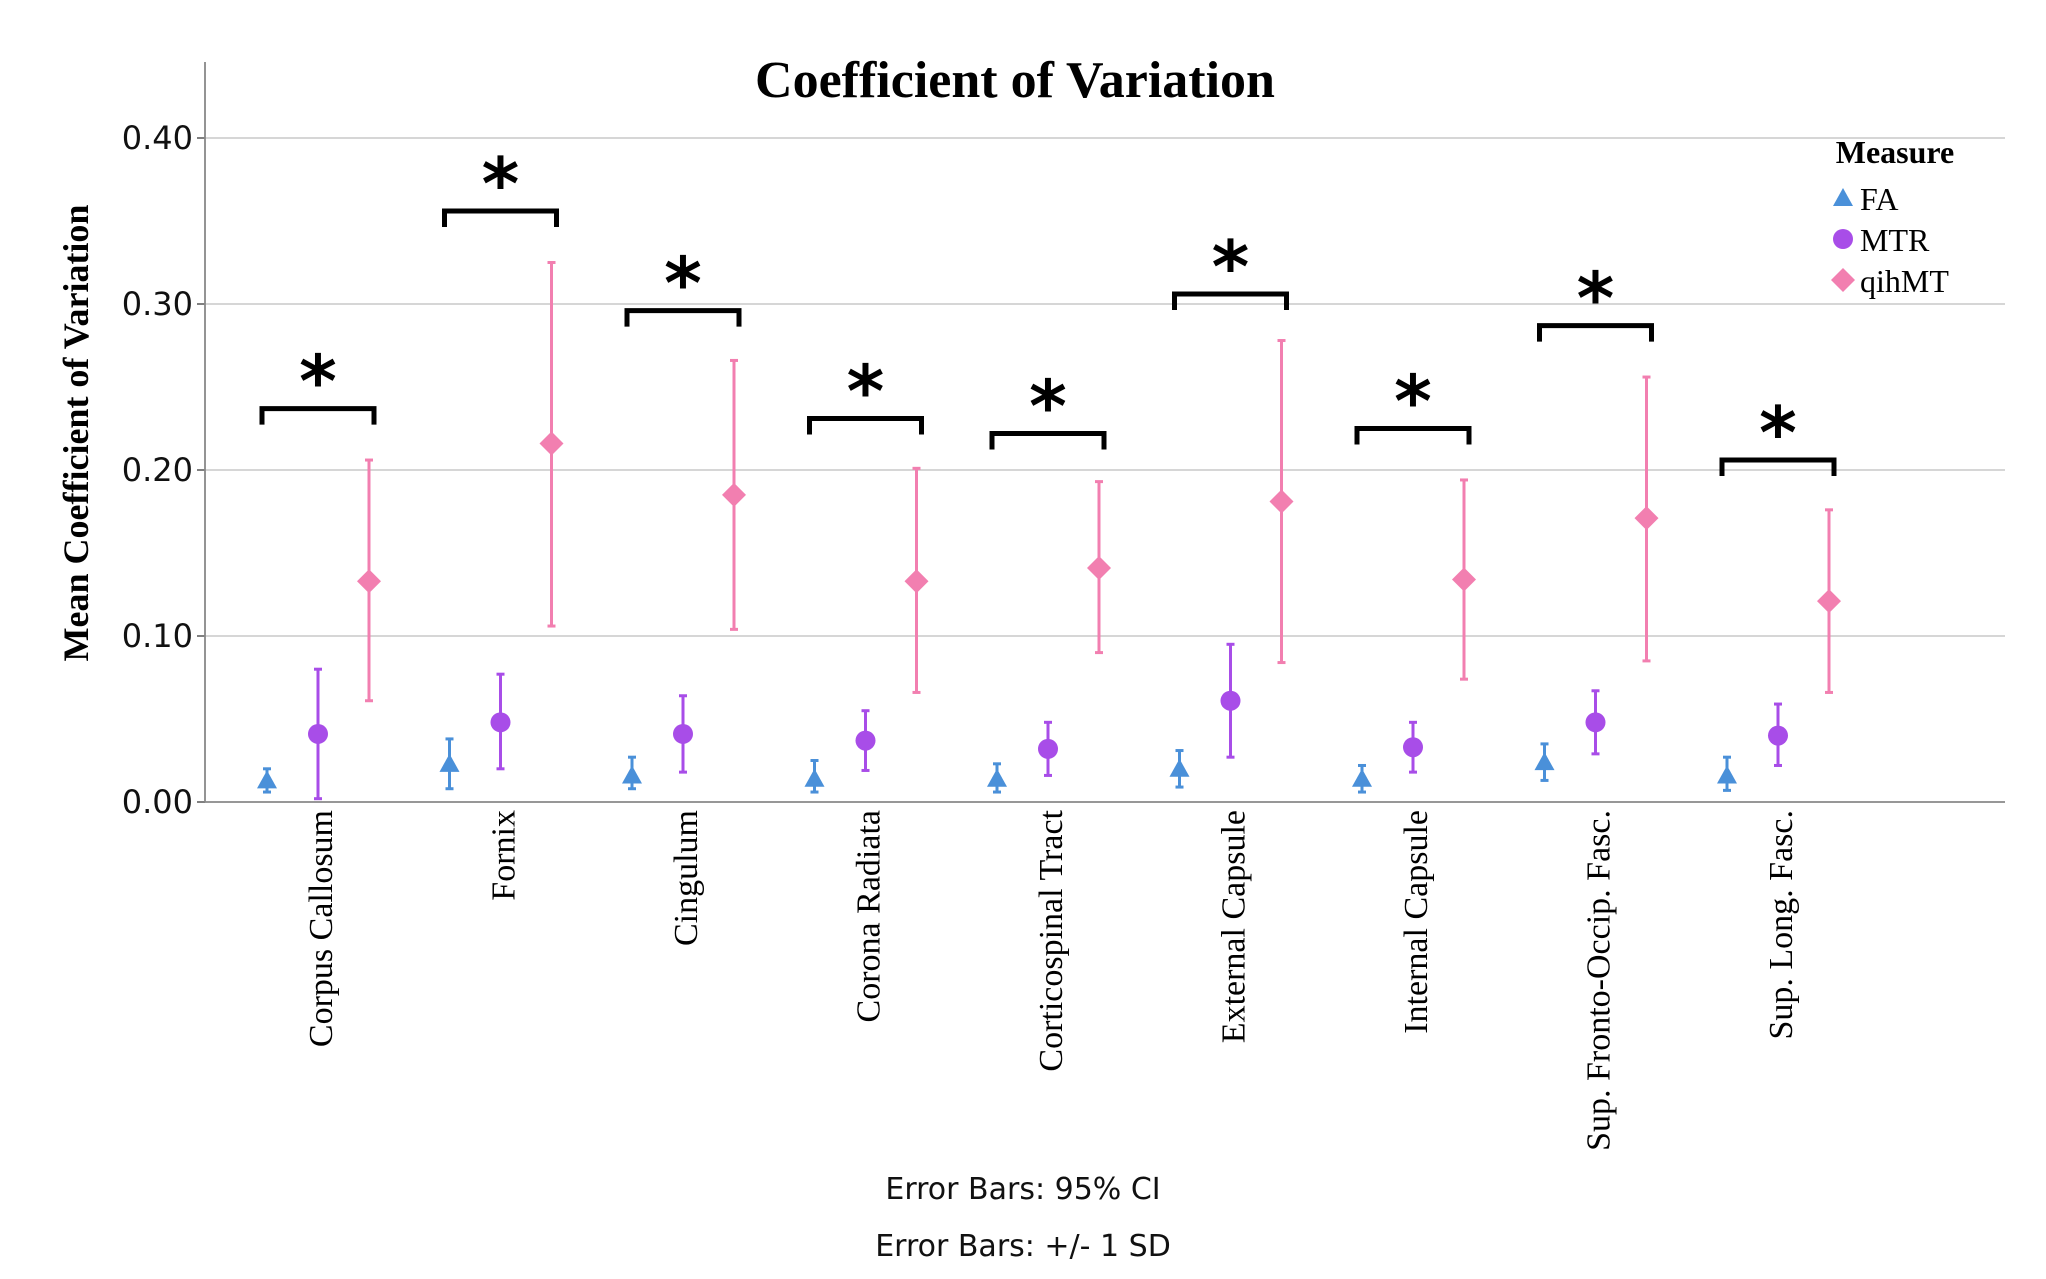  What do you see at coordinates (997, 765) in the screenshot?
I see `series-fa` at bounding box center [997, 765].